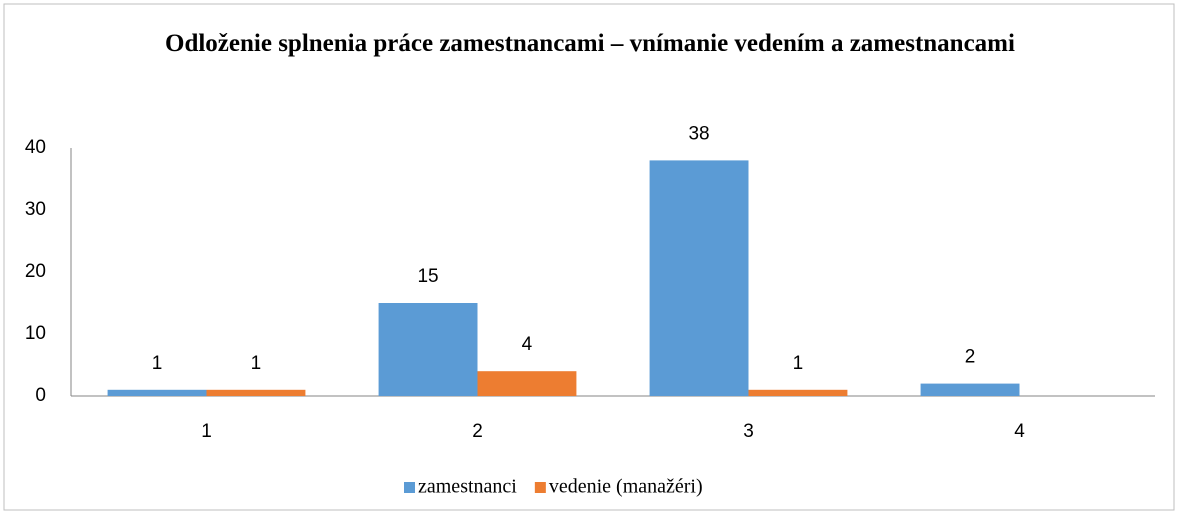  Describe the element at coordinates (206, 431) in the screenshot. I see `x-tick-label: 1` at that location.